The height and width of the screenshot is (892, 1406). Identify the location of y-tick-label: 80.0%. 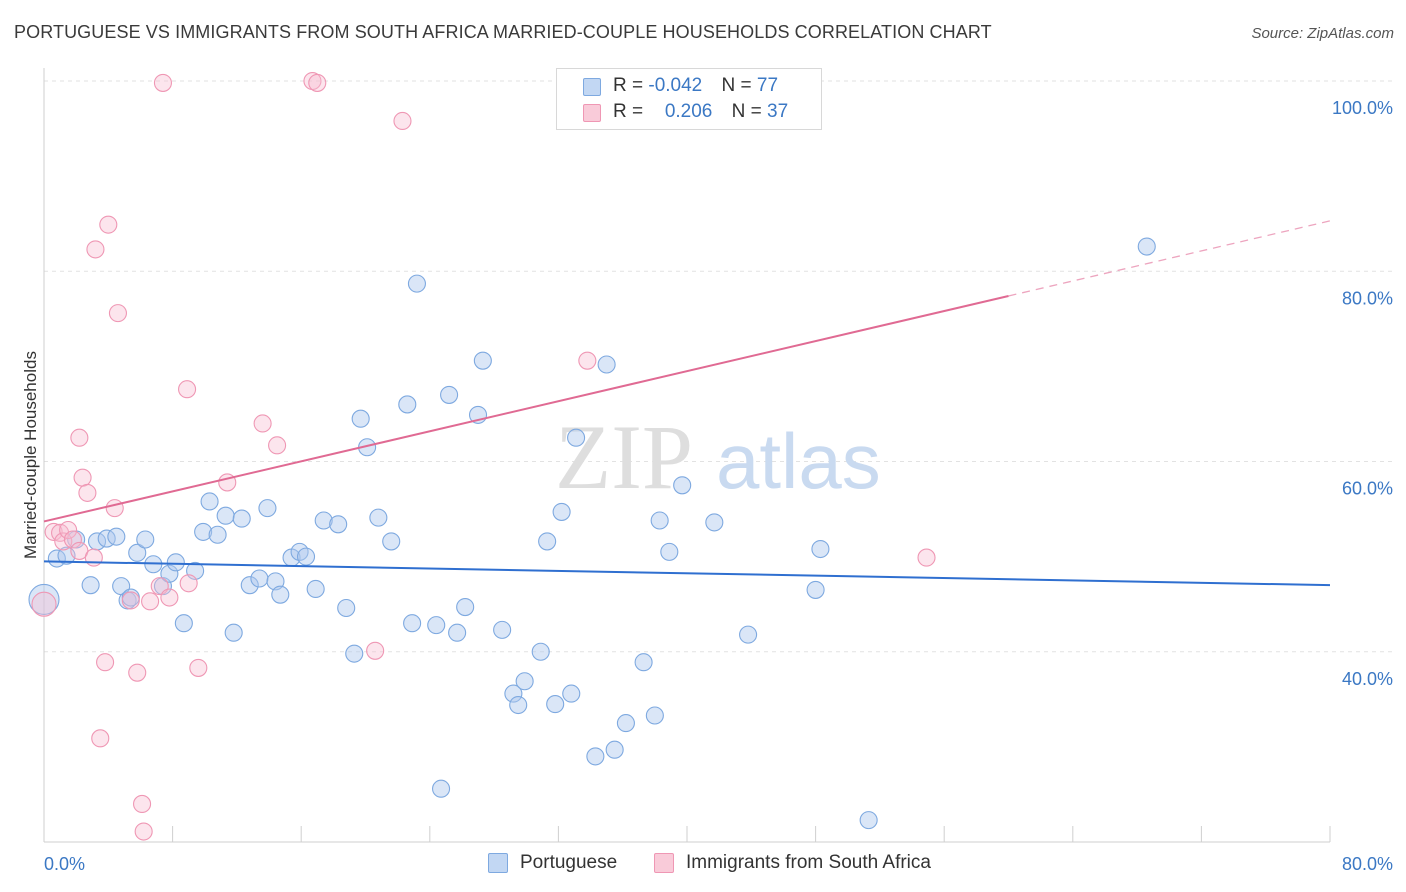
(1367, 298).